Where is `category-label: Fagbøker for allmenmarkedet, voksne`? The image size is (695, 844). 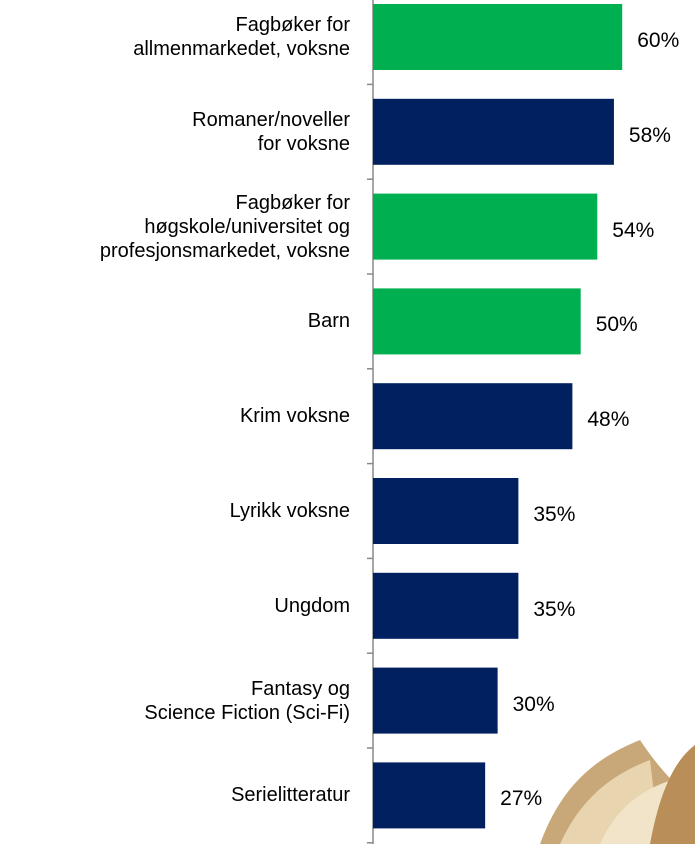
category-label: Fagbøker for allmenmarkedet, voksne is located at coordinates (241, 37).